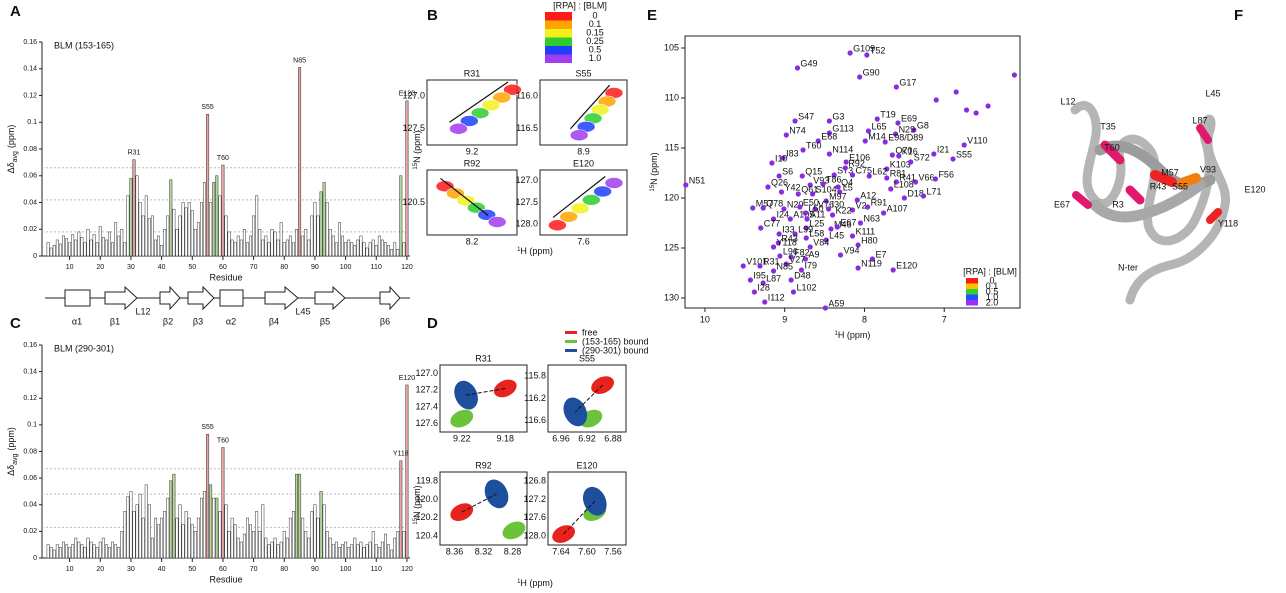 The width and height of the screenshot is (1286, 593). I want to click on x-axis-label-main: H (ppm), so click(536, 583).